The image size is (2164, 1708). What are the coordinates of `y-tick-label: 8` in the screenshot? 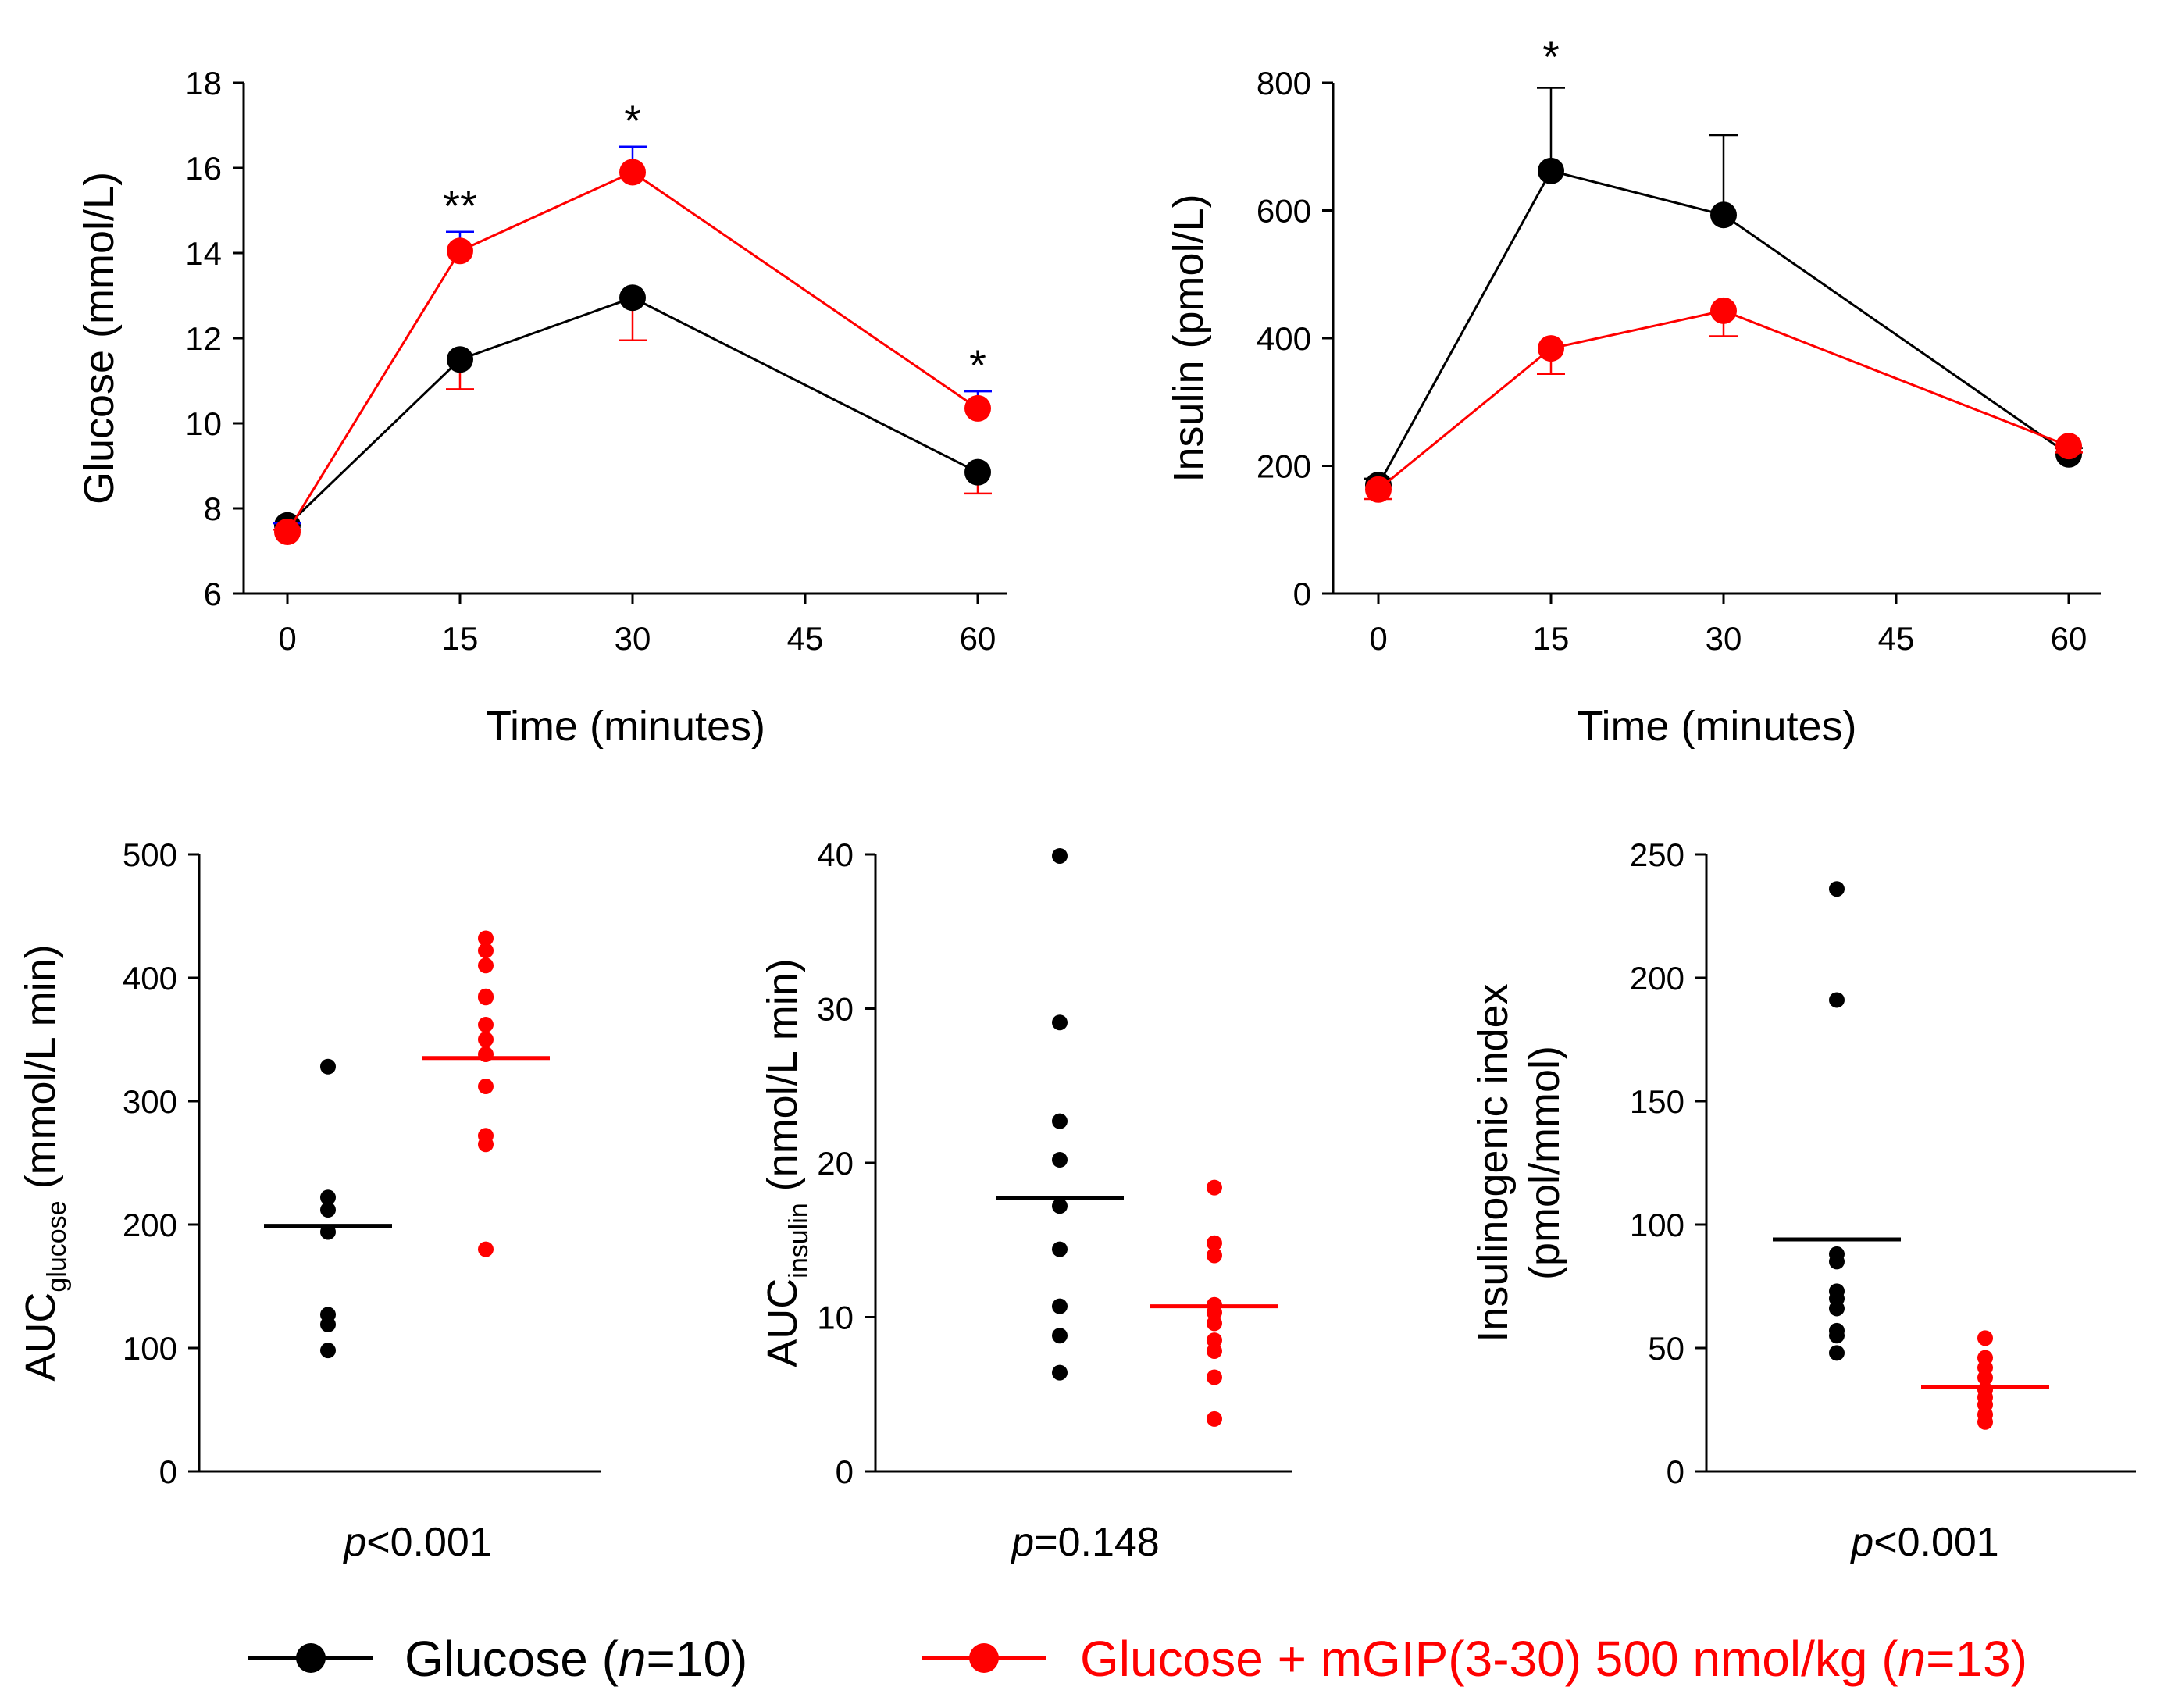 It's located at (213, 508).